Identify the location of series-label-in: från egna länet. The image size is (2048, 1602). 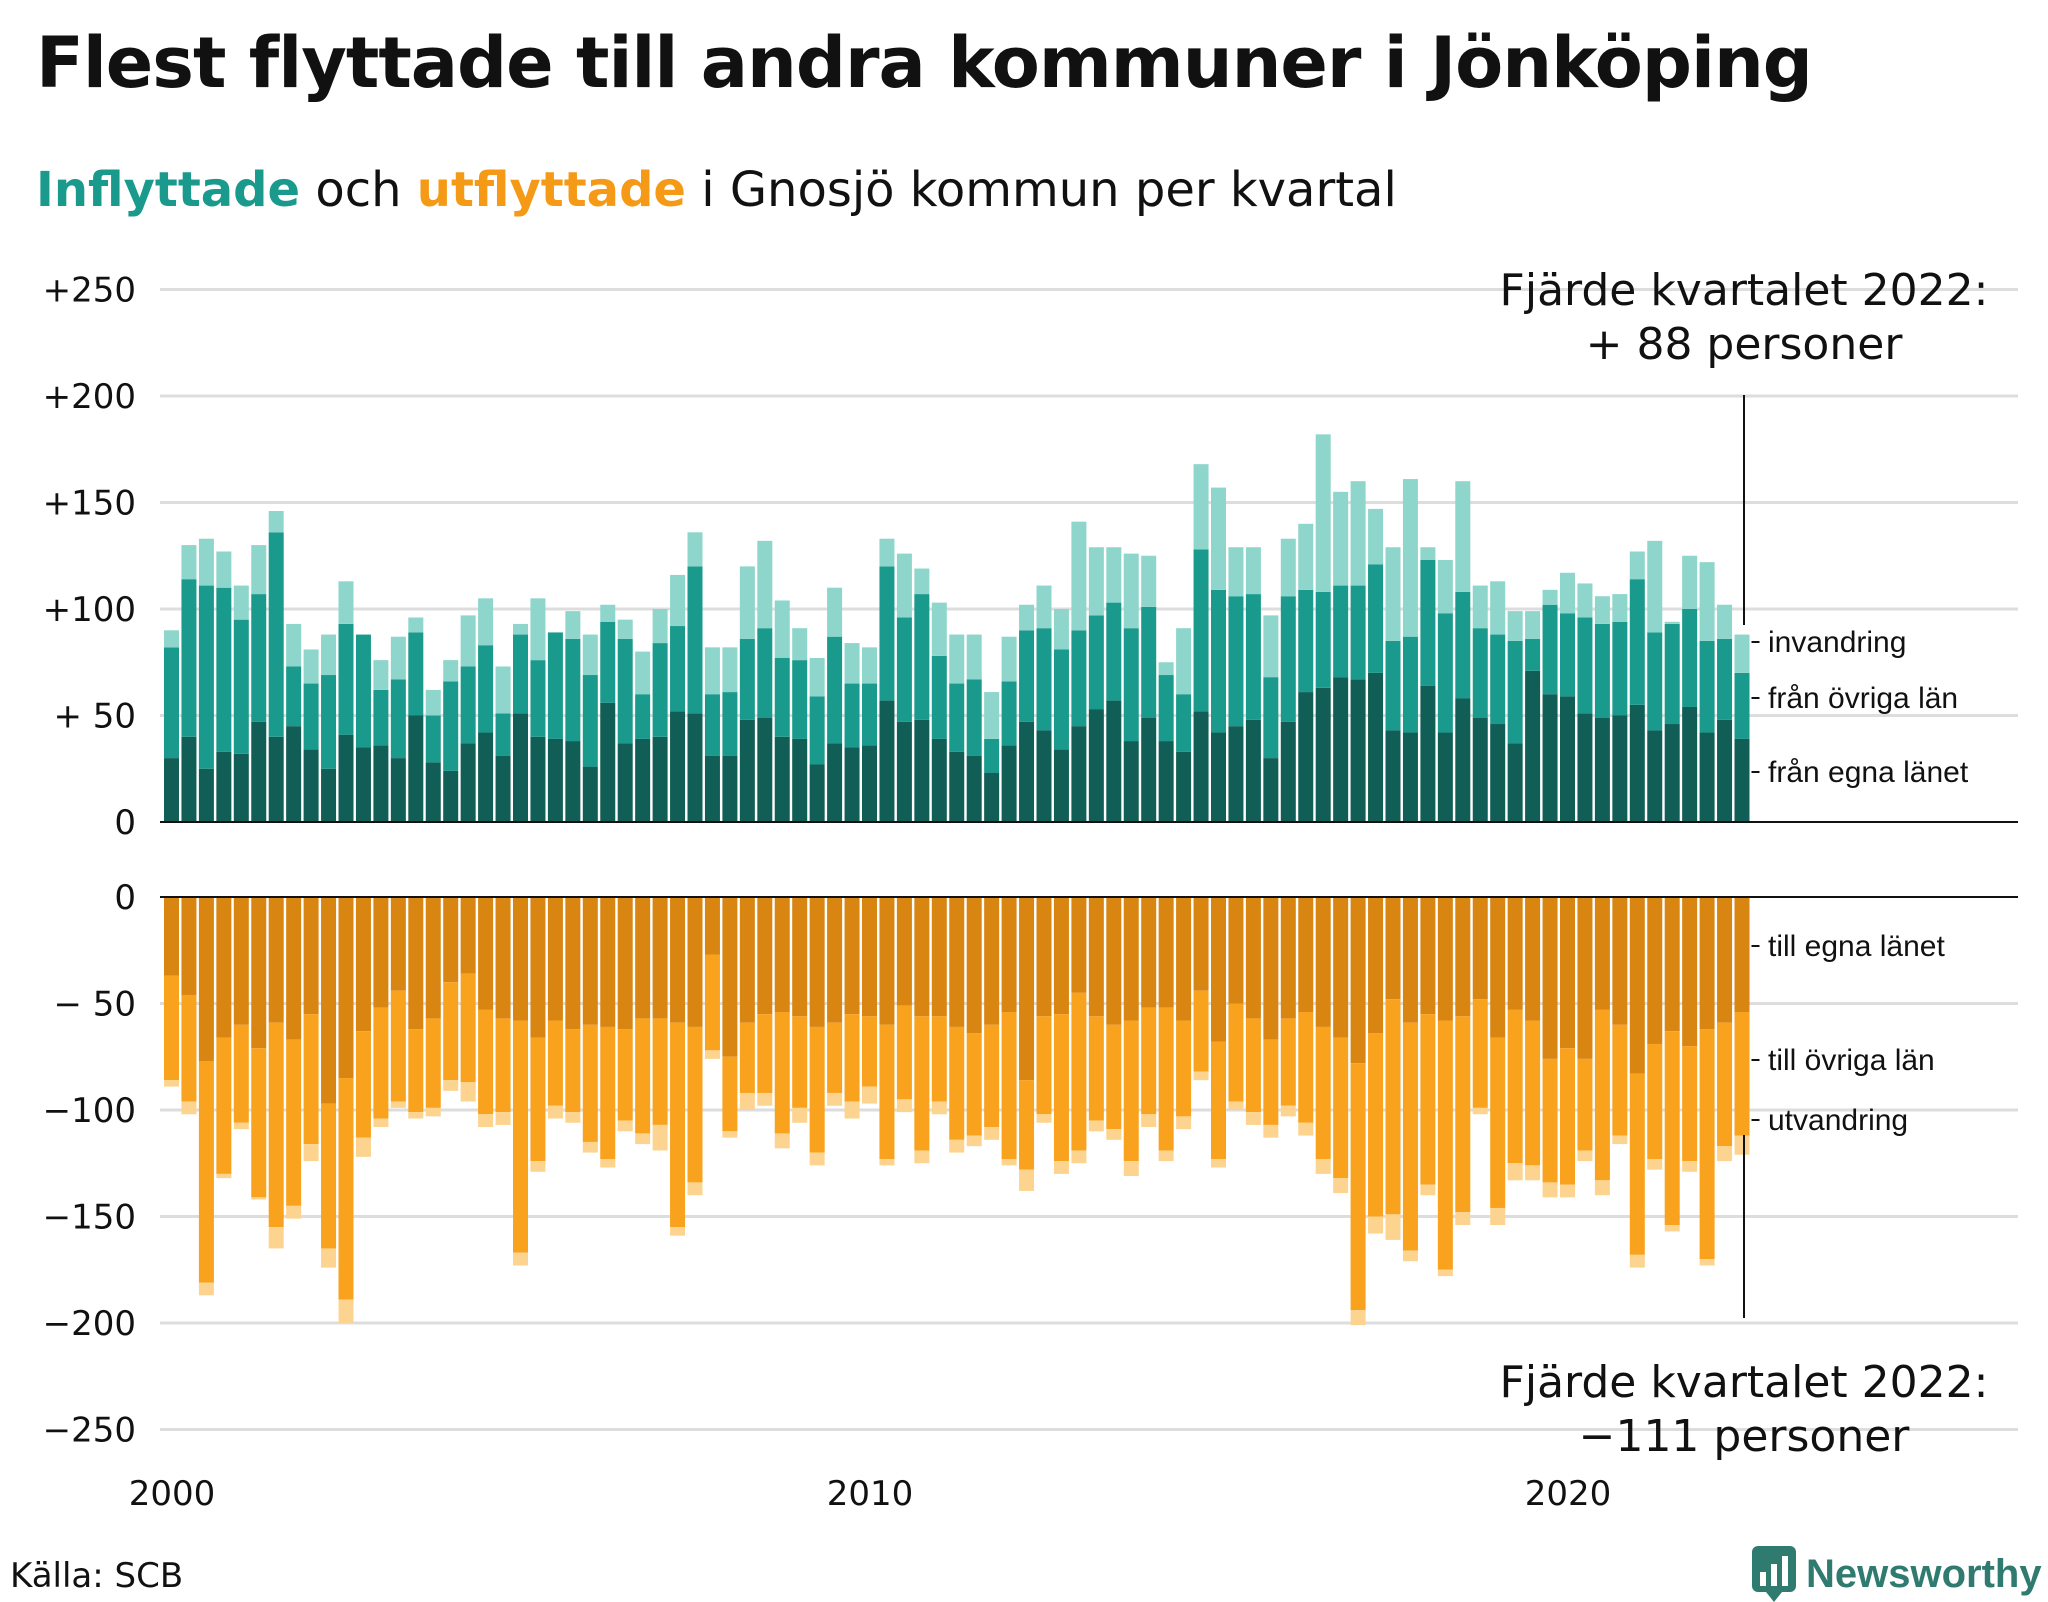
(1868, 772).